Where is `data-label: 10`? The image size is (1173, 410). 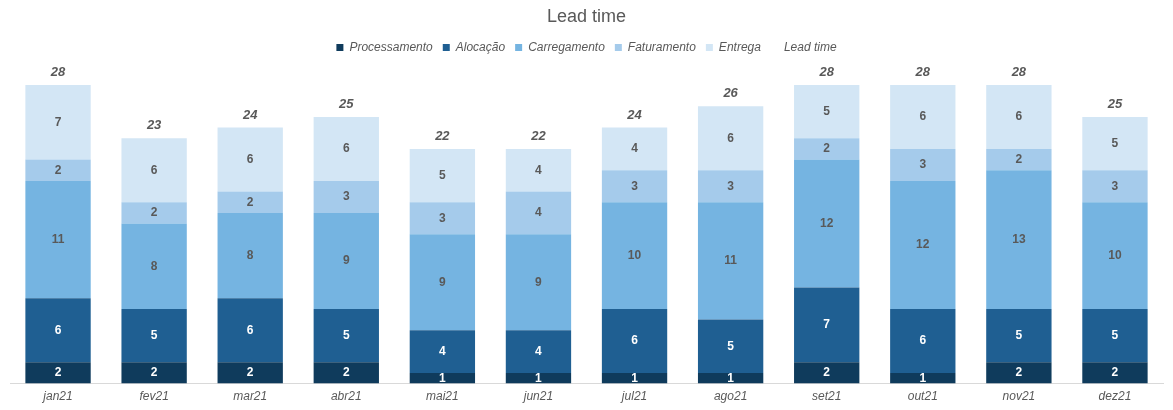 data-label: 10 is located at coordinates (634, 254).